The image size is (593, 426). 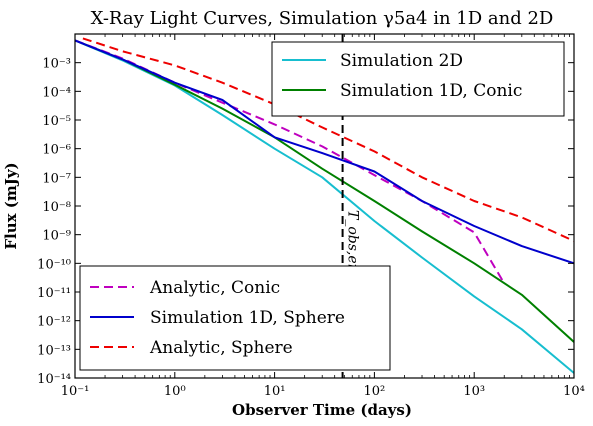 What do you see at coordinates (56, 64) in the screenshot?
I see `y-tick-label: 10⁻³` at bounding box center [56, 64].